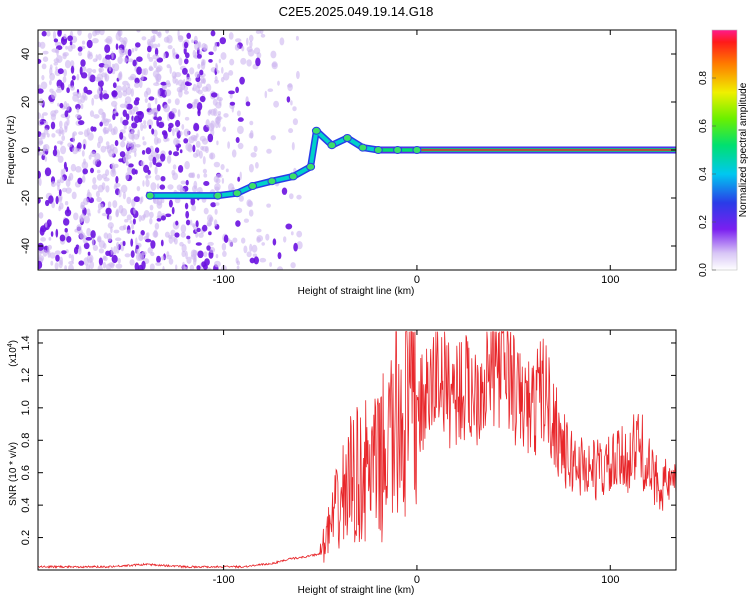 The image size is (750, 600). I want to click on x-tick-label: -100, so click(224, 580).